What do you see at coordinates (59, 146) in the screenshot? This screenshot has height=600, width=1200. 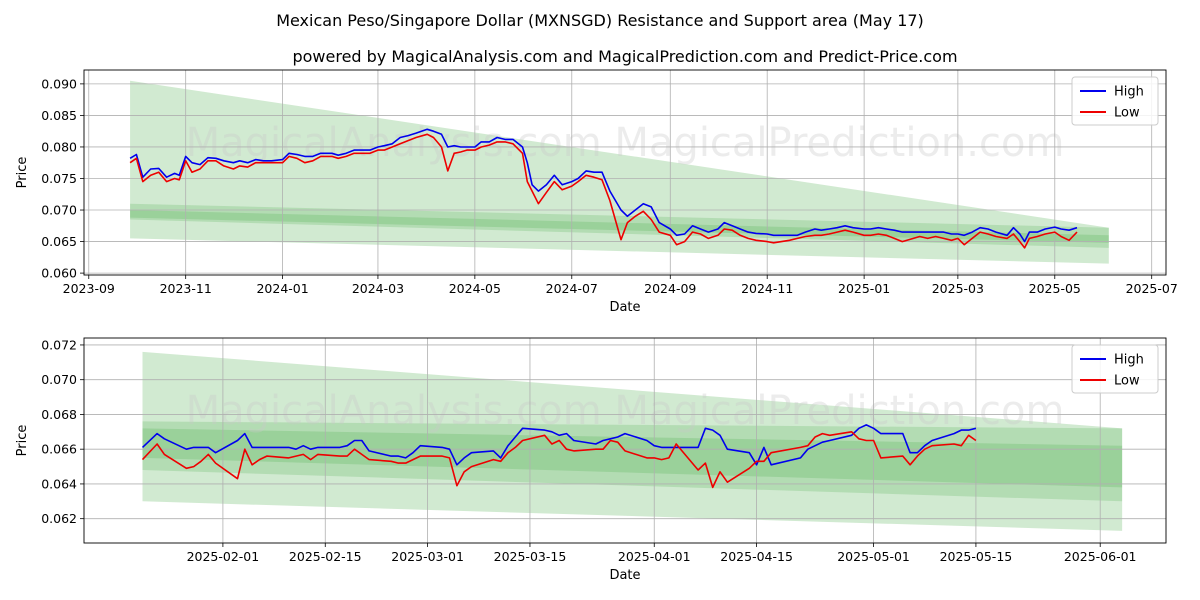 I see `y-tick-label: 0.080` at bounding box center [59, 146].